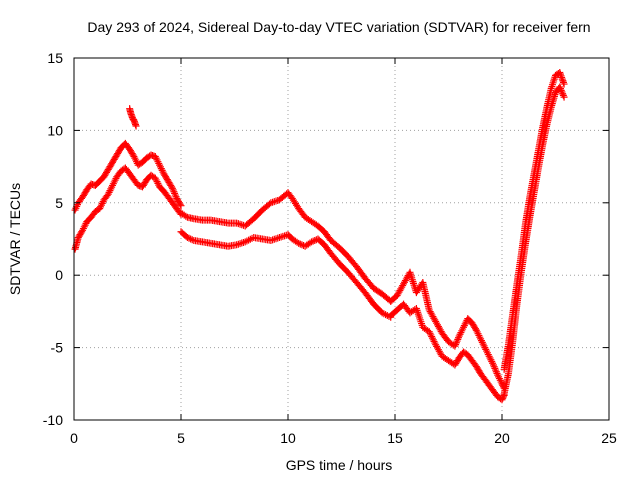 The image size is (640, 480). I want to click on y-axis-label: SDTVAR / TECUs, so click(15, 239).